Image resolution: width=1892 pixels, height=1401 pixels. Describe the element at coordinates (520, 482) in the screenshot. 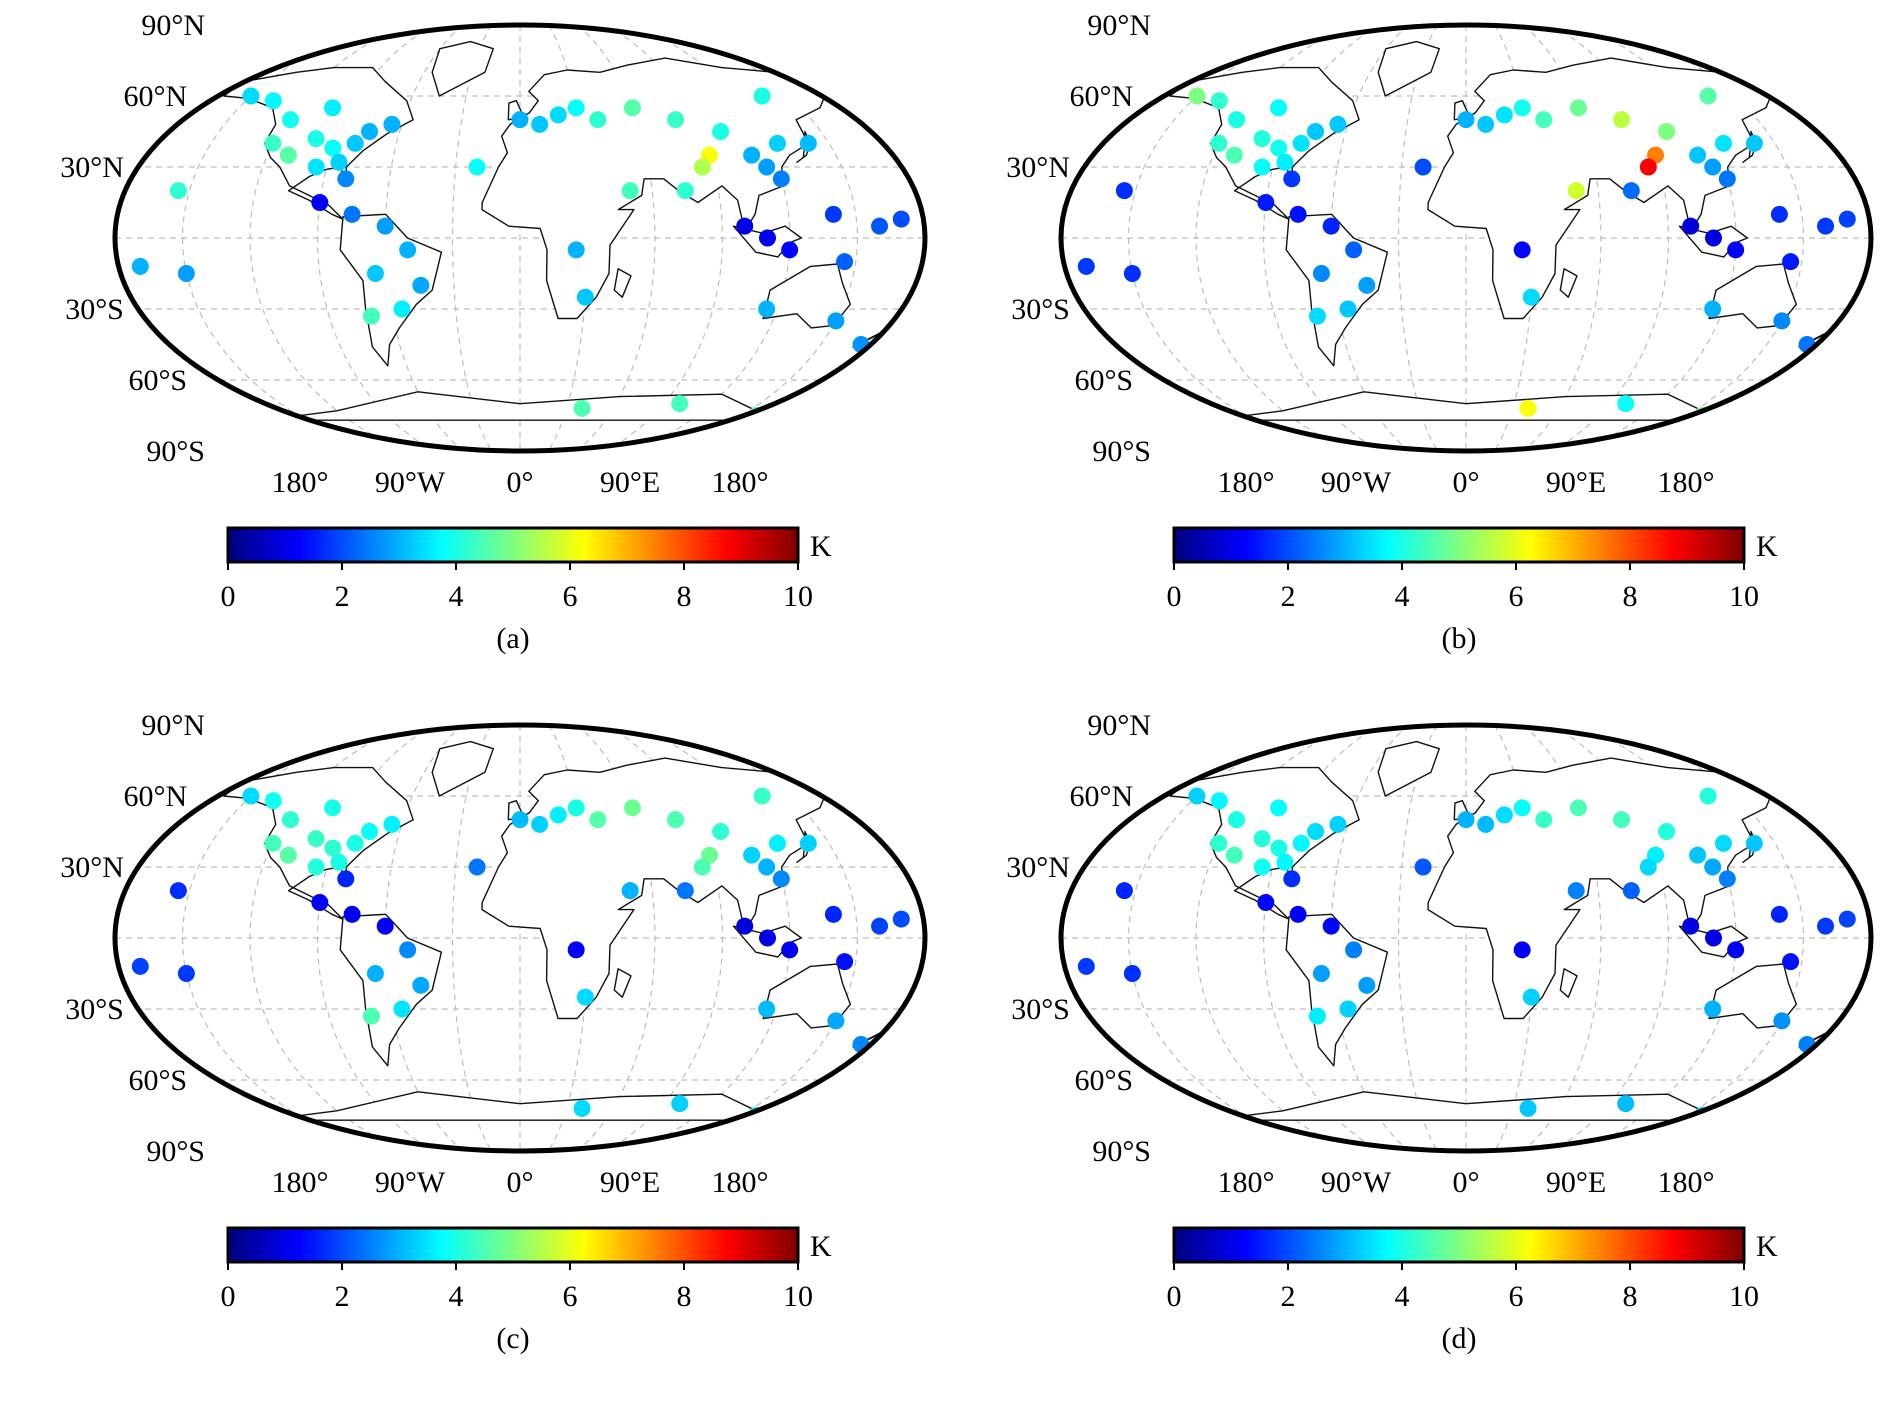

I see `longitude-label: 0°` at that location.